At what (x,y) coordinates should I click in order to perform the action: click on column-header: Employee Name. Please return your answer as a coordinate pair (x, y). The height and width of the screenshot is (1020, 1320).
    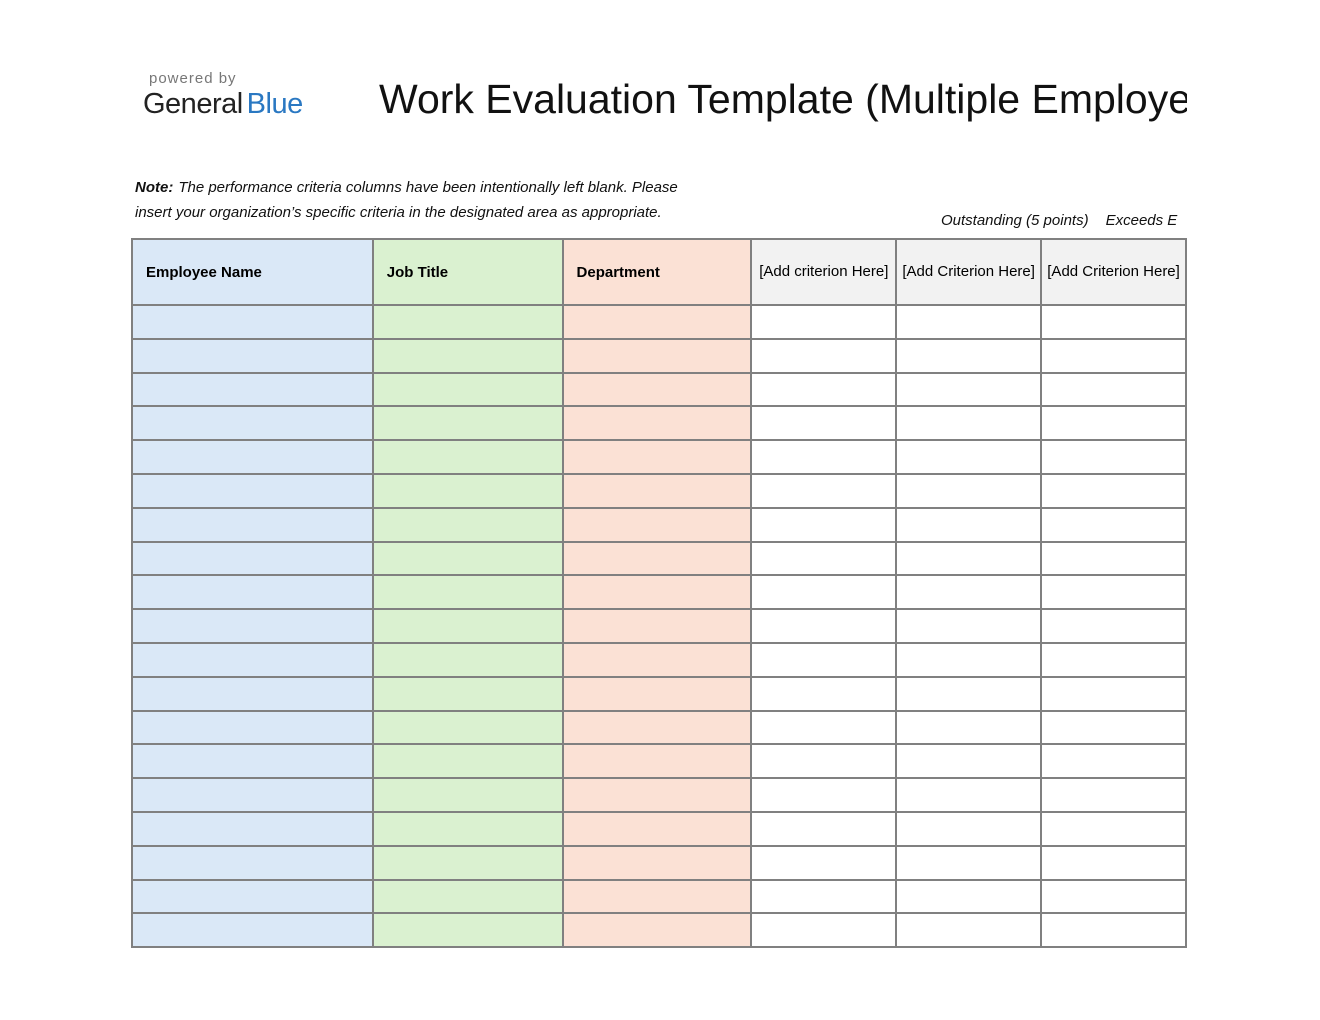
    Looking at the image, I should click on (252, 272).